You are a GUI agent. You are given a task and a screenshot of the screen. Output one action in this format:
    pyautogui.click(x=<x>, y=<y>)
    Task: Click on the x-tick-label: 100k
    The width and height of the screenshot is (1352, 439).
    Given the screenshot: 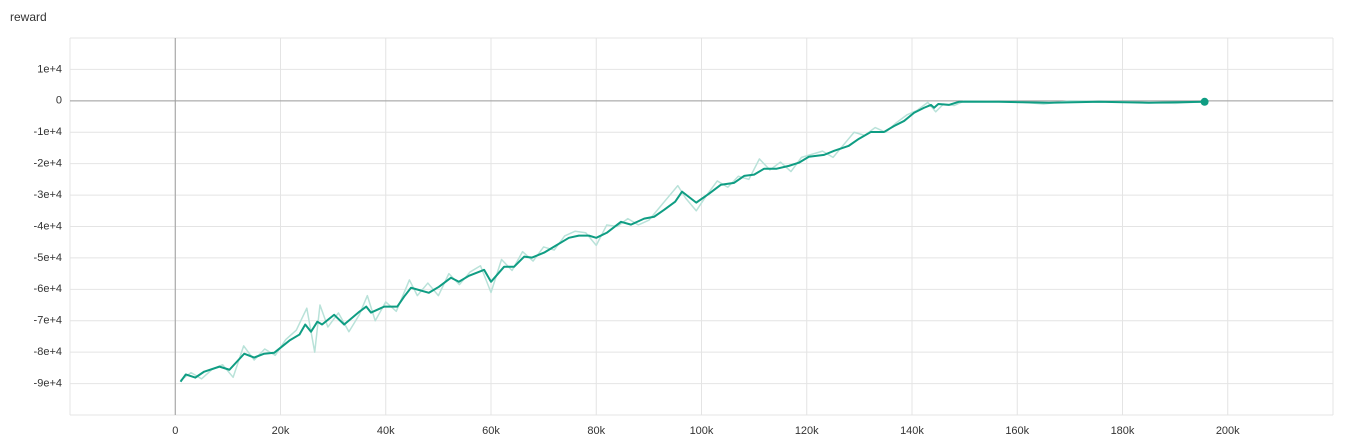 What is the action you would take?
    pyautogui.click(x=702, y=431)
    